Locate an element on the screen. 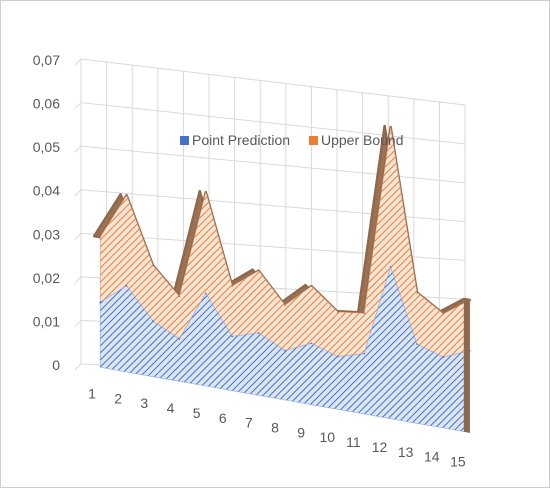 This screenshot has height=488, width=550. x-tick-label: 3 is located at coordinates (144, 403).